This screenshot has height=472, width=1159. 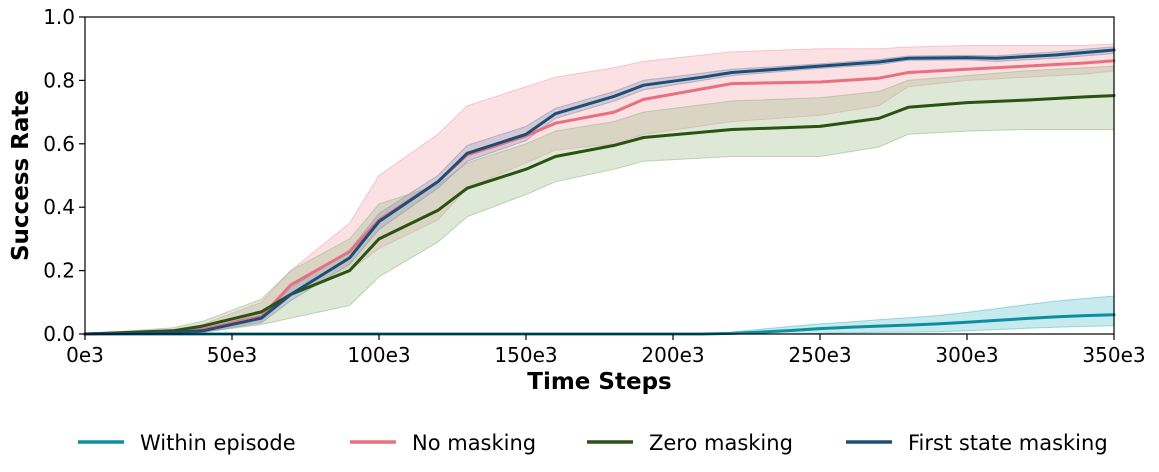 What do you see at coordinates (59, 207) in the screenshot?
I see `y-tick-label: 0.4` at bounding box center [59, 207].